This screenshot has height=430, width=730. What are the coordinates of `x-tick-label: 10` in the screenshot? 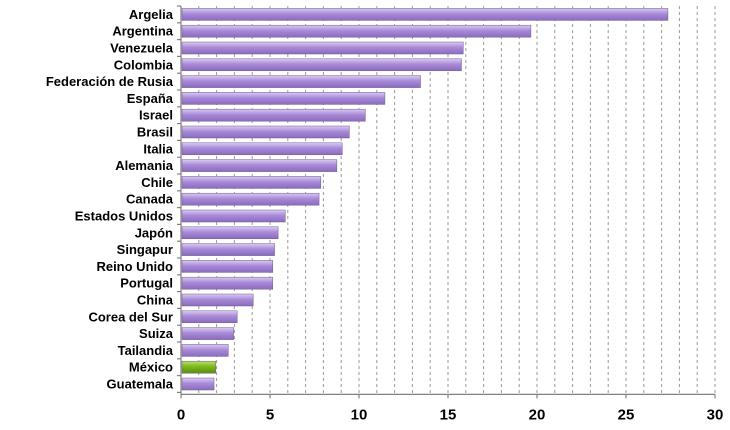 It's located at (359, 414).